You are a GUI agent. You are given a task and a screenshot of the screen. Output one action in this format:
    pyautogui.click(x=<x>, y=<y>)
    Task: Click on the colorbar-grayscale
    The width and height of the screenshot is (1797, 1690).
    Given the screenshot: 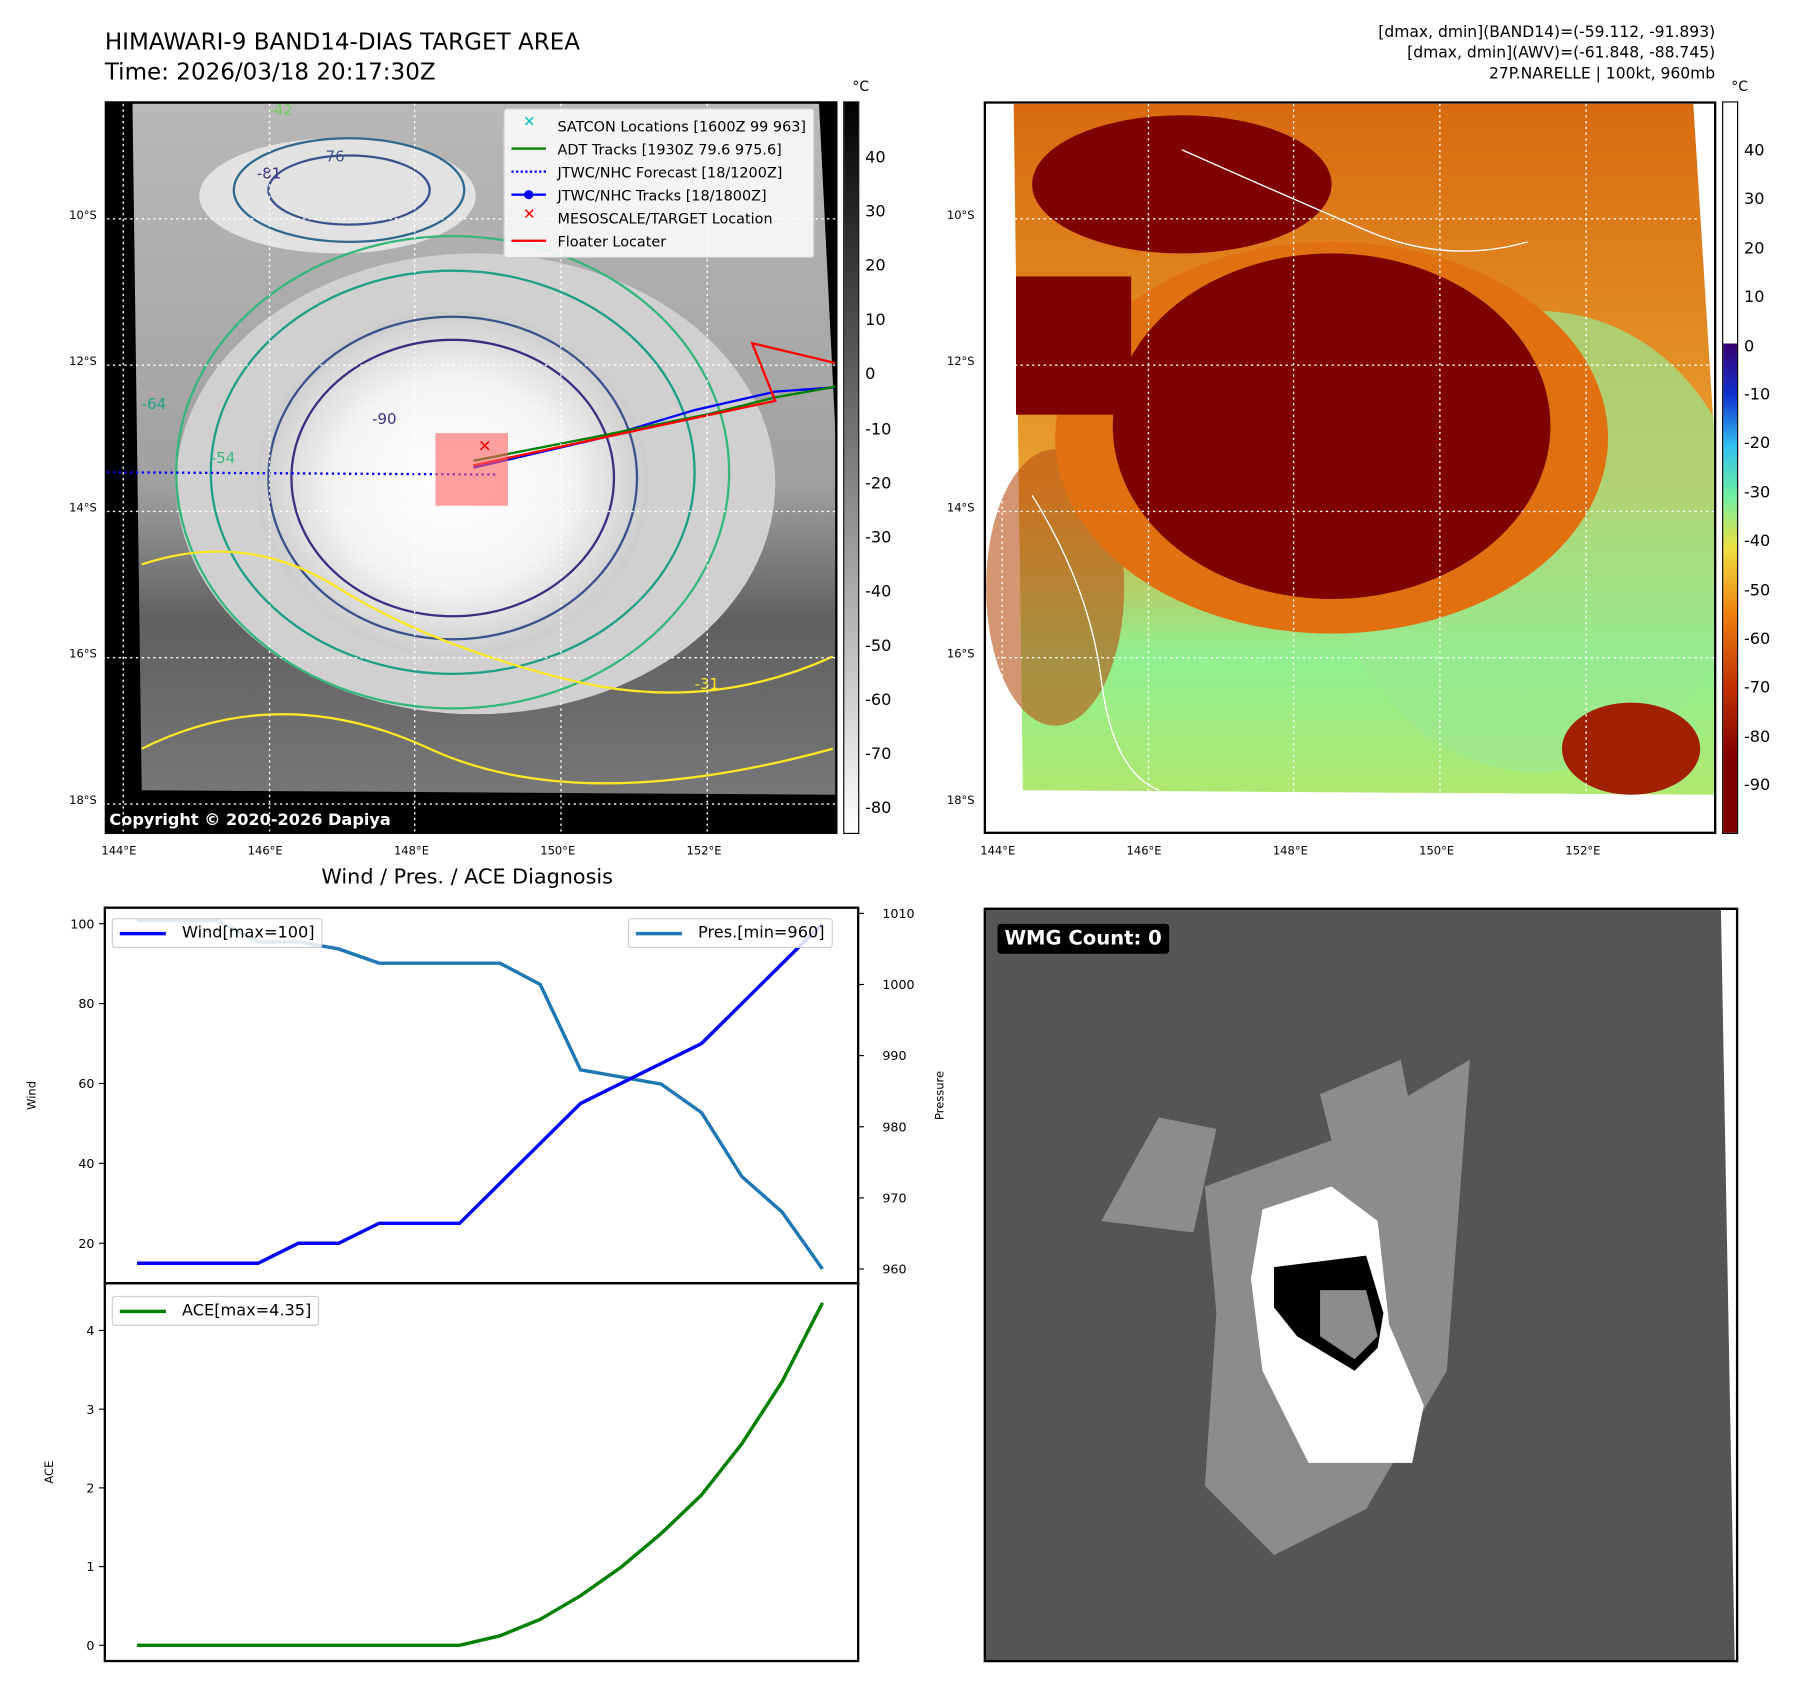 What is the action you would take?
    pyautogui.click(x=851, y=467)
    